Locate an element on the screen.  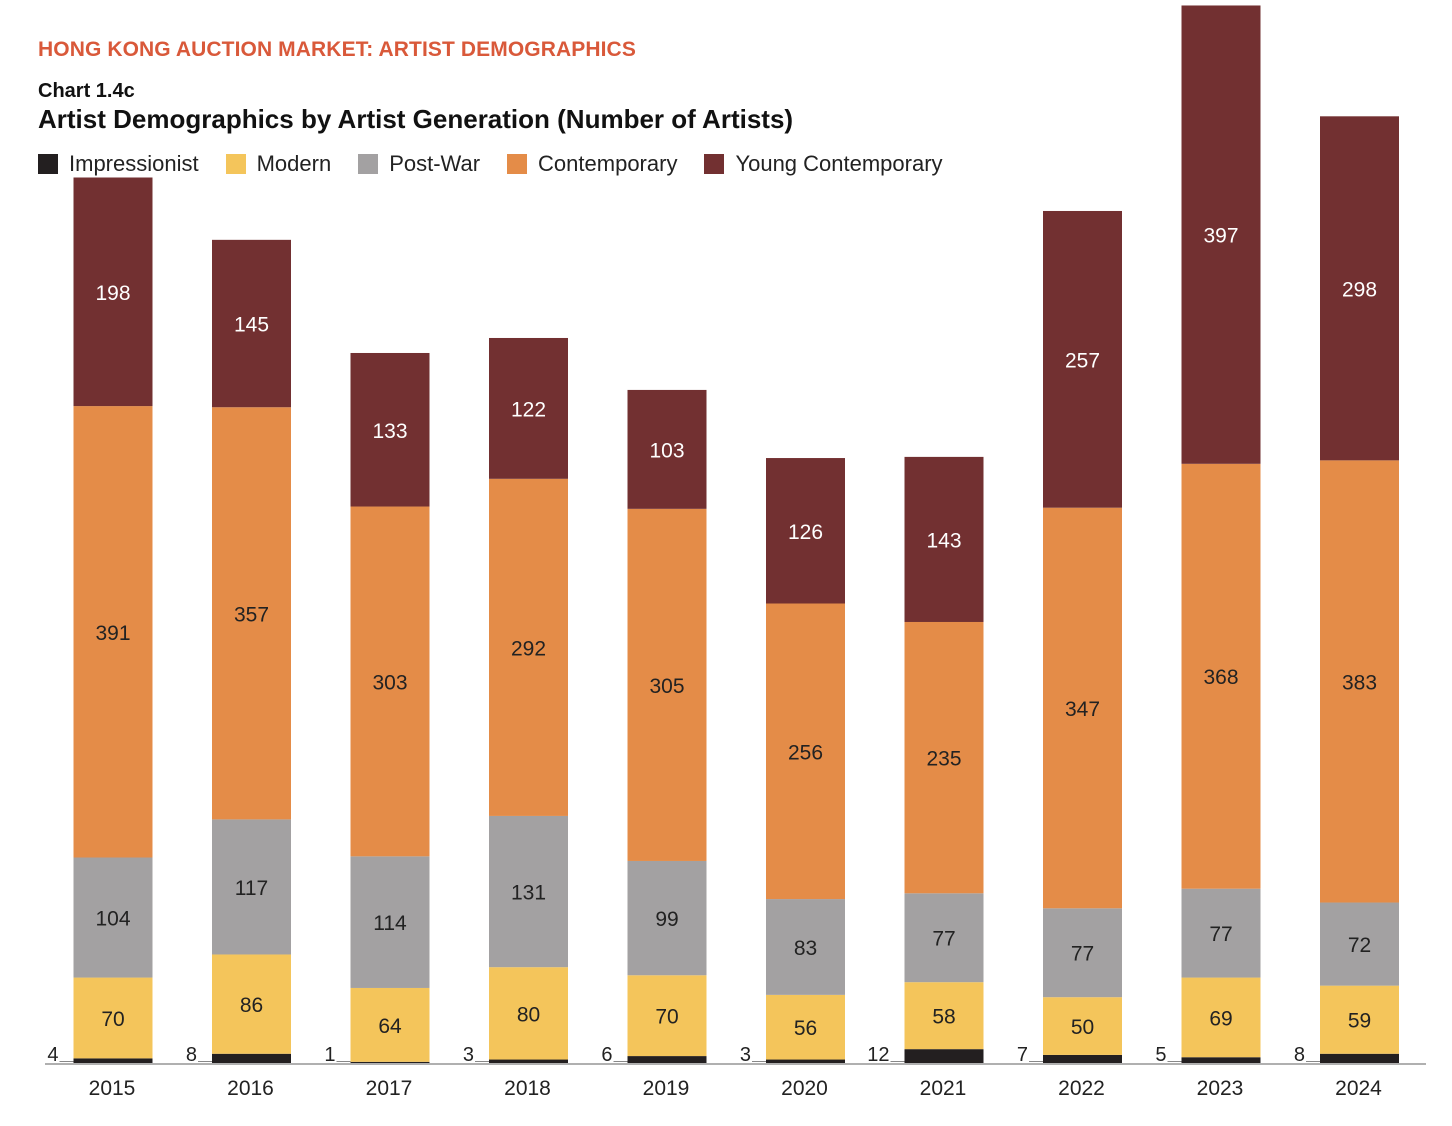
bar-segment-modern-2023 is located at coordinates (1221, 1017).